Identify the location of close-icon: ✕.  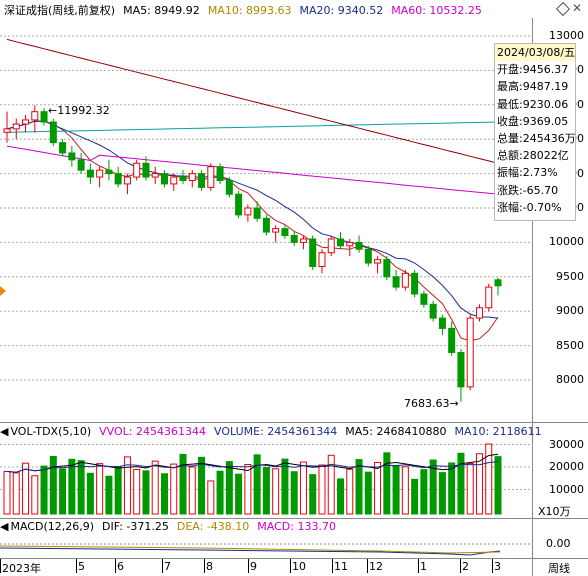
(577, 8).